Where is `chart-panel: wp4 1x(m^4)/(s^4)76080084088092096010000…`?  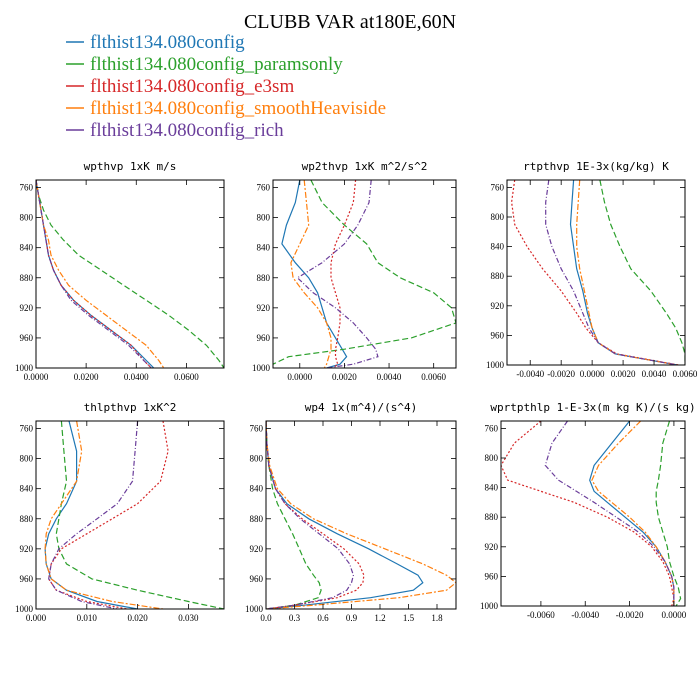
chart-panel: wp4 1x(m^4)/(s^4)76080084088092096010000… is located at coordinates (351, 512).